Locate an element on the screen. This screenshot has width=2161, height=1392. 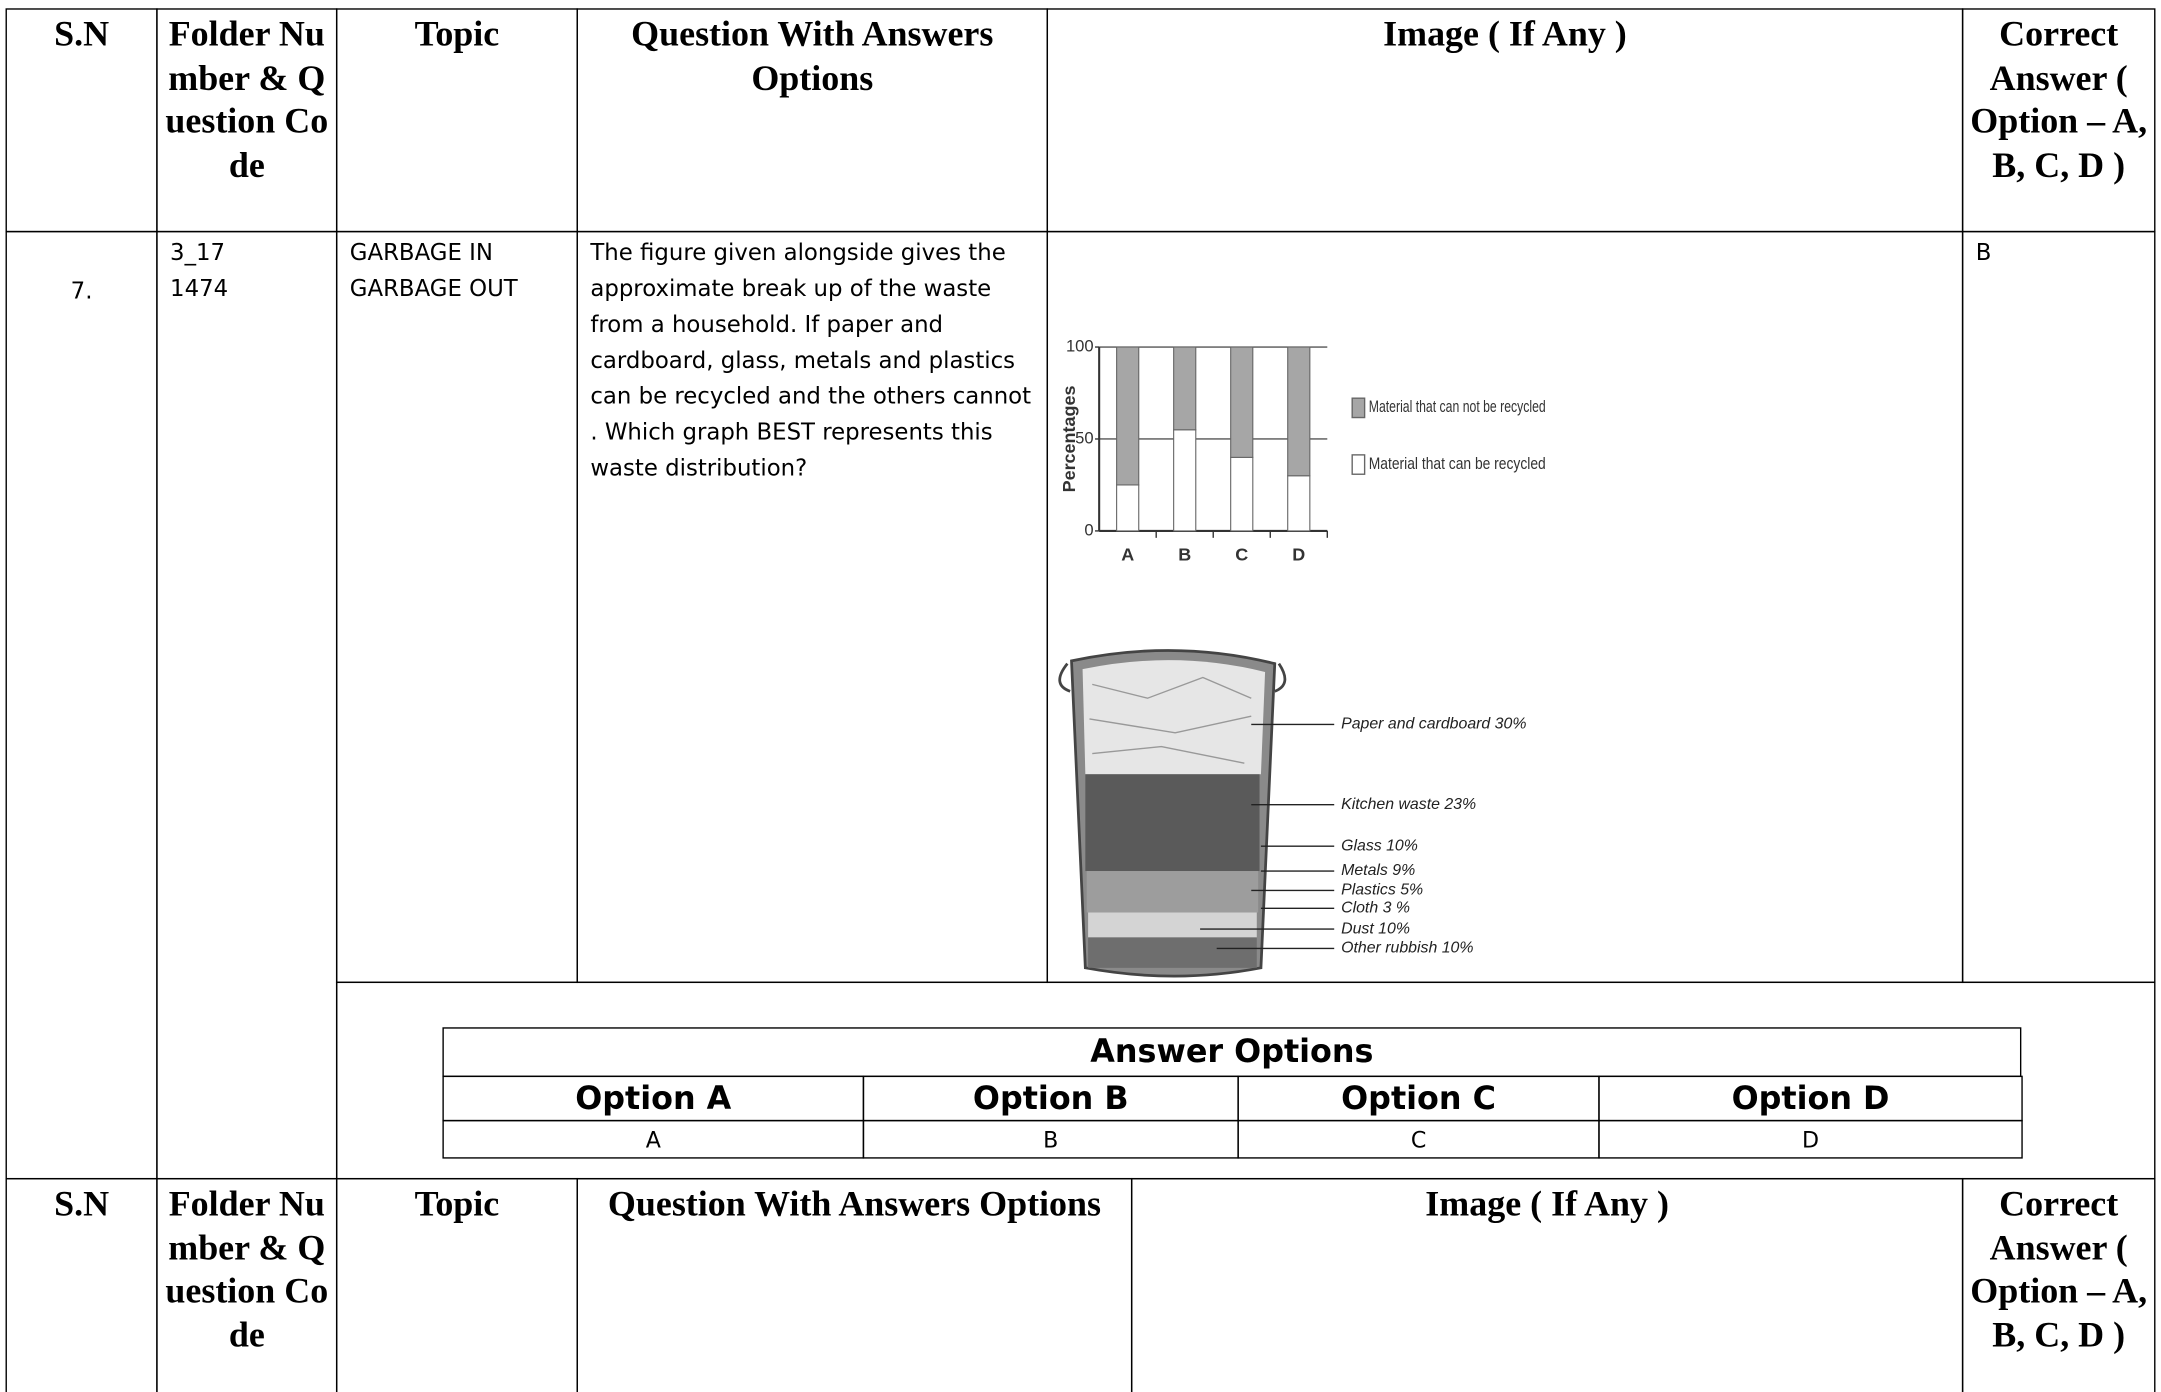
bucket-label: Plastics 5% is located at coordinates (1382, 890).